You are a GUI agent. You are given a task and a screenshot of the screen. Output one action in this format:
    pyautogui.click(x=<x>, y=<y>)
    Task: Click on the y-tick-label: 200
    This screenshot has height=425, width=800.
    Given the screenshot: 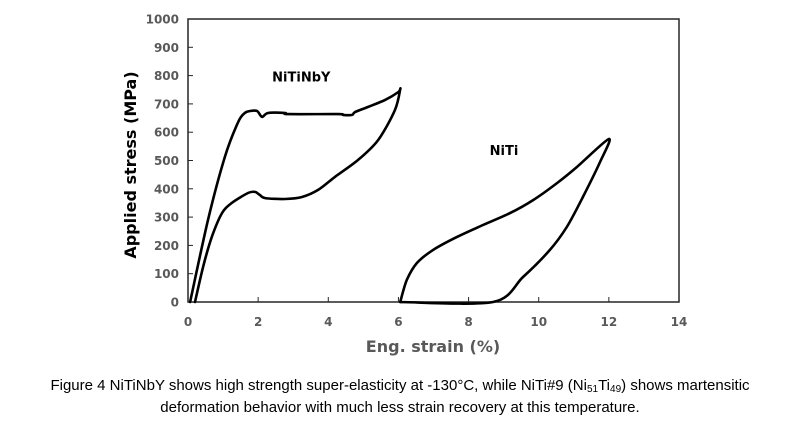 What is the action you would take?
    pyautogui.click(x=166, y=246)
    